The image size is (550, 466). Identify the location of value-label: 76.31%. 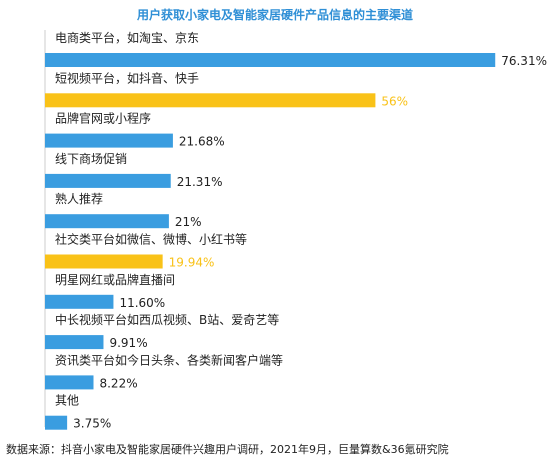
(524, 61).